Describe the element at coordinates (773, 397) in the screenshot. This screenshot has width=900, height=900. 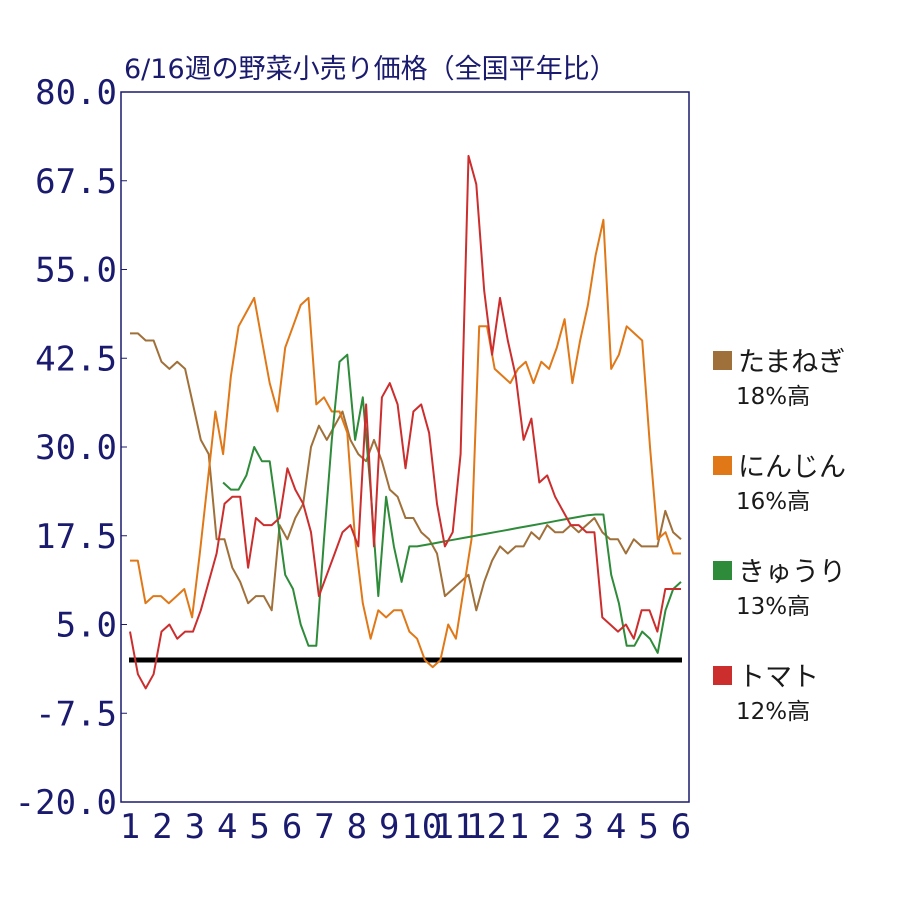
I see `legend-change-note: 18%高` at that location.